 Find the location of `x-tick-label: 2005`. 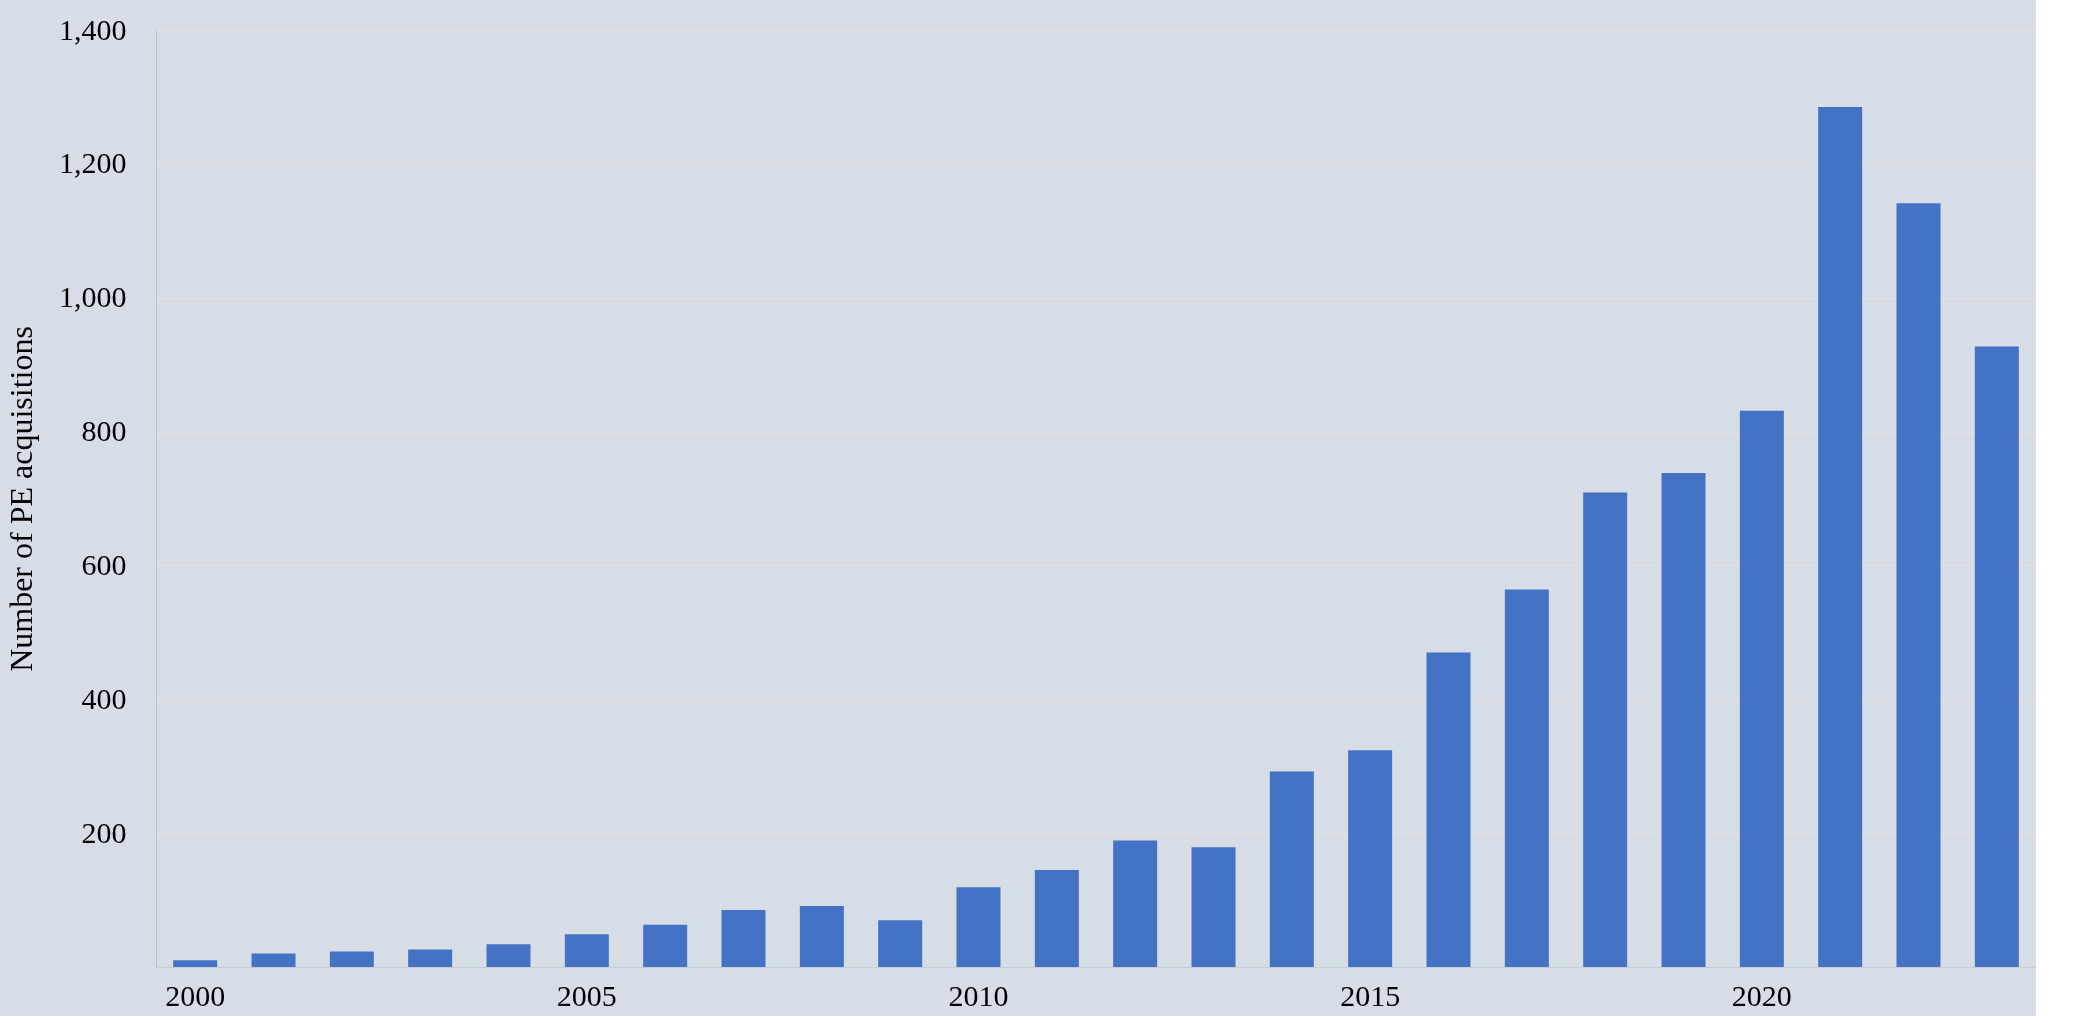

x-tick-label: 2005 is located at coordinates (586, 995).